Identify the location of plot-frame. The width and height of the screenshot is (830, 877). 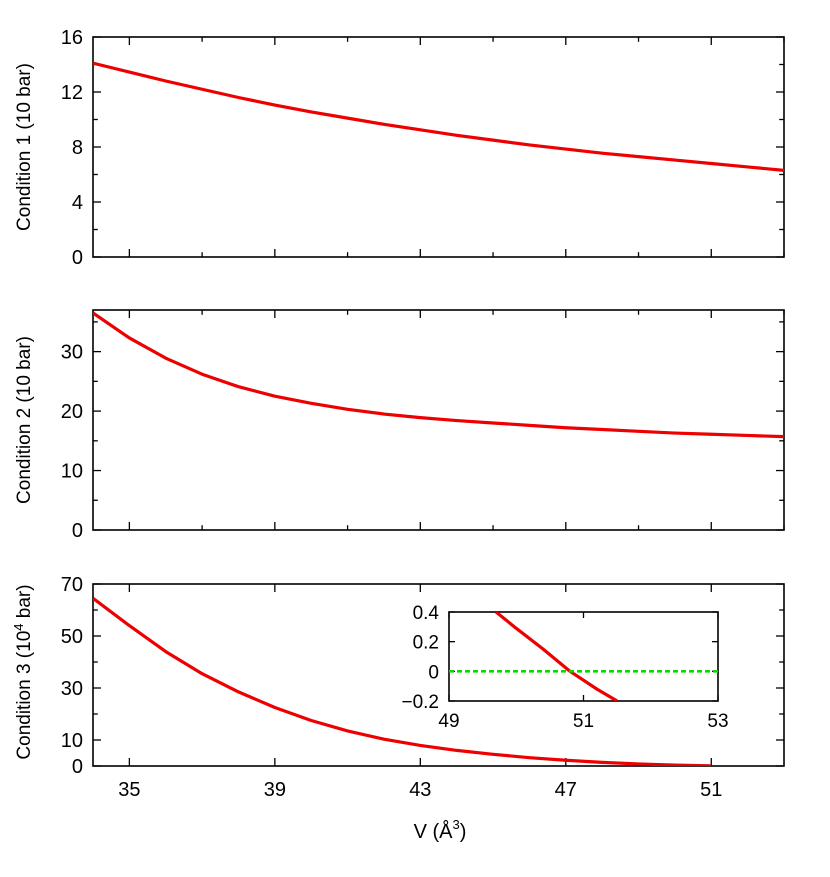
(583, 656).